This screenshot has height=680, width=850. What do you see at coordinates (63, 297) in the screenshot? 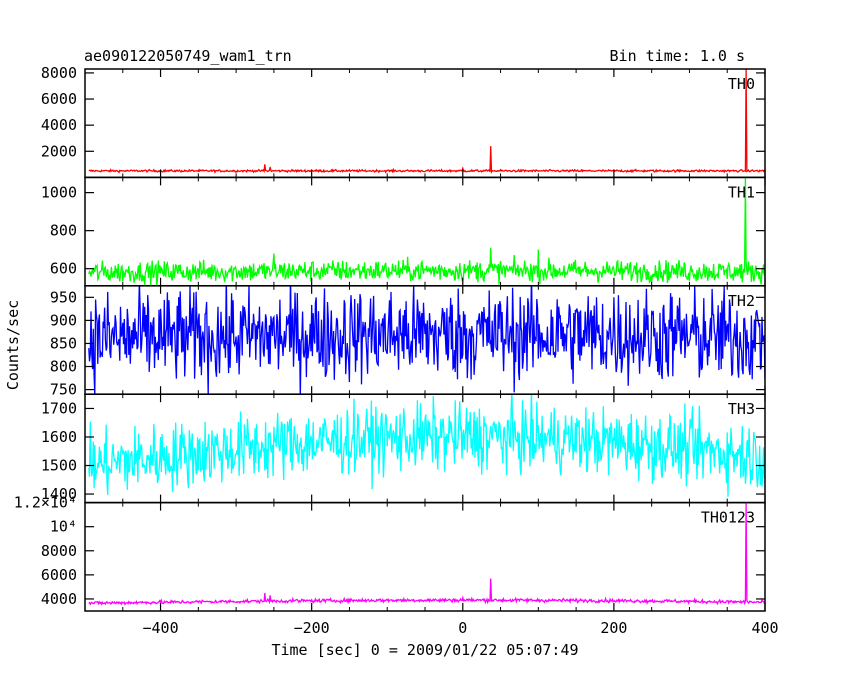
I see `y-tick-label: 950` at bounding box center [63, 297].